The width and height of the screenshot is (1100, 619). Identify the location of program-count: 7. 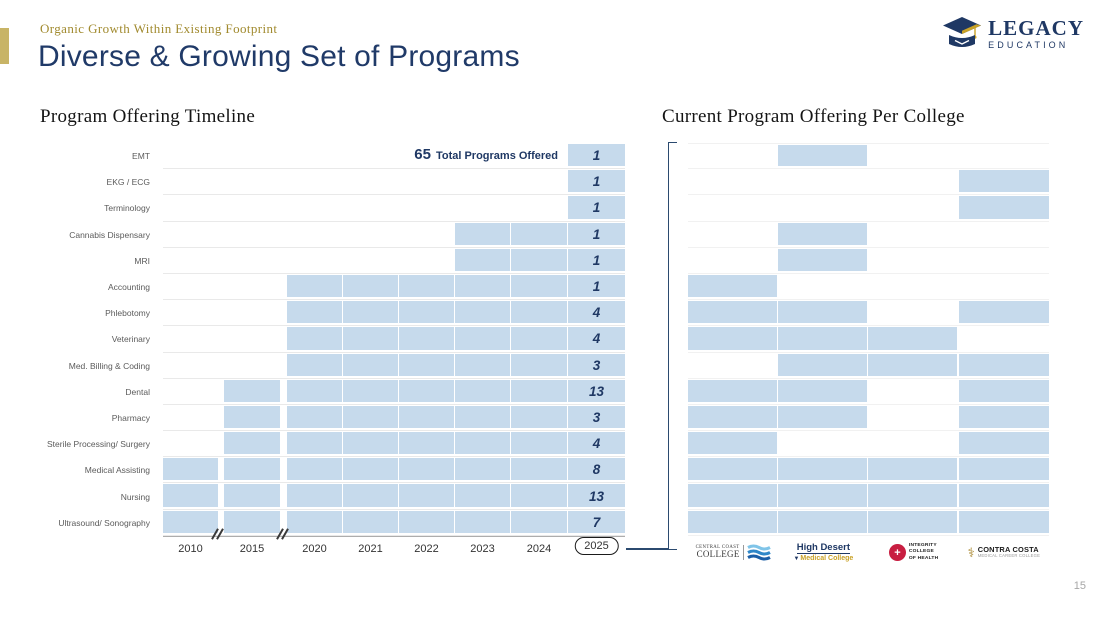
(596, 522).